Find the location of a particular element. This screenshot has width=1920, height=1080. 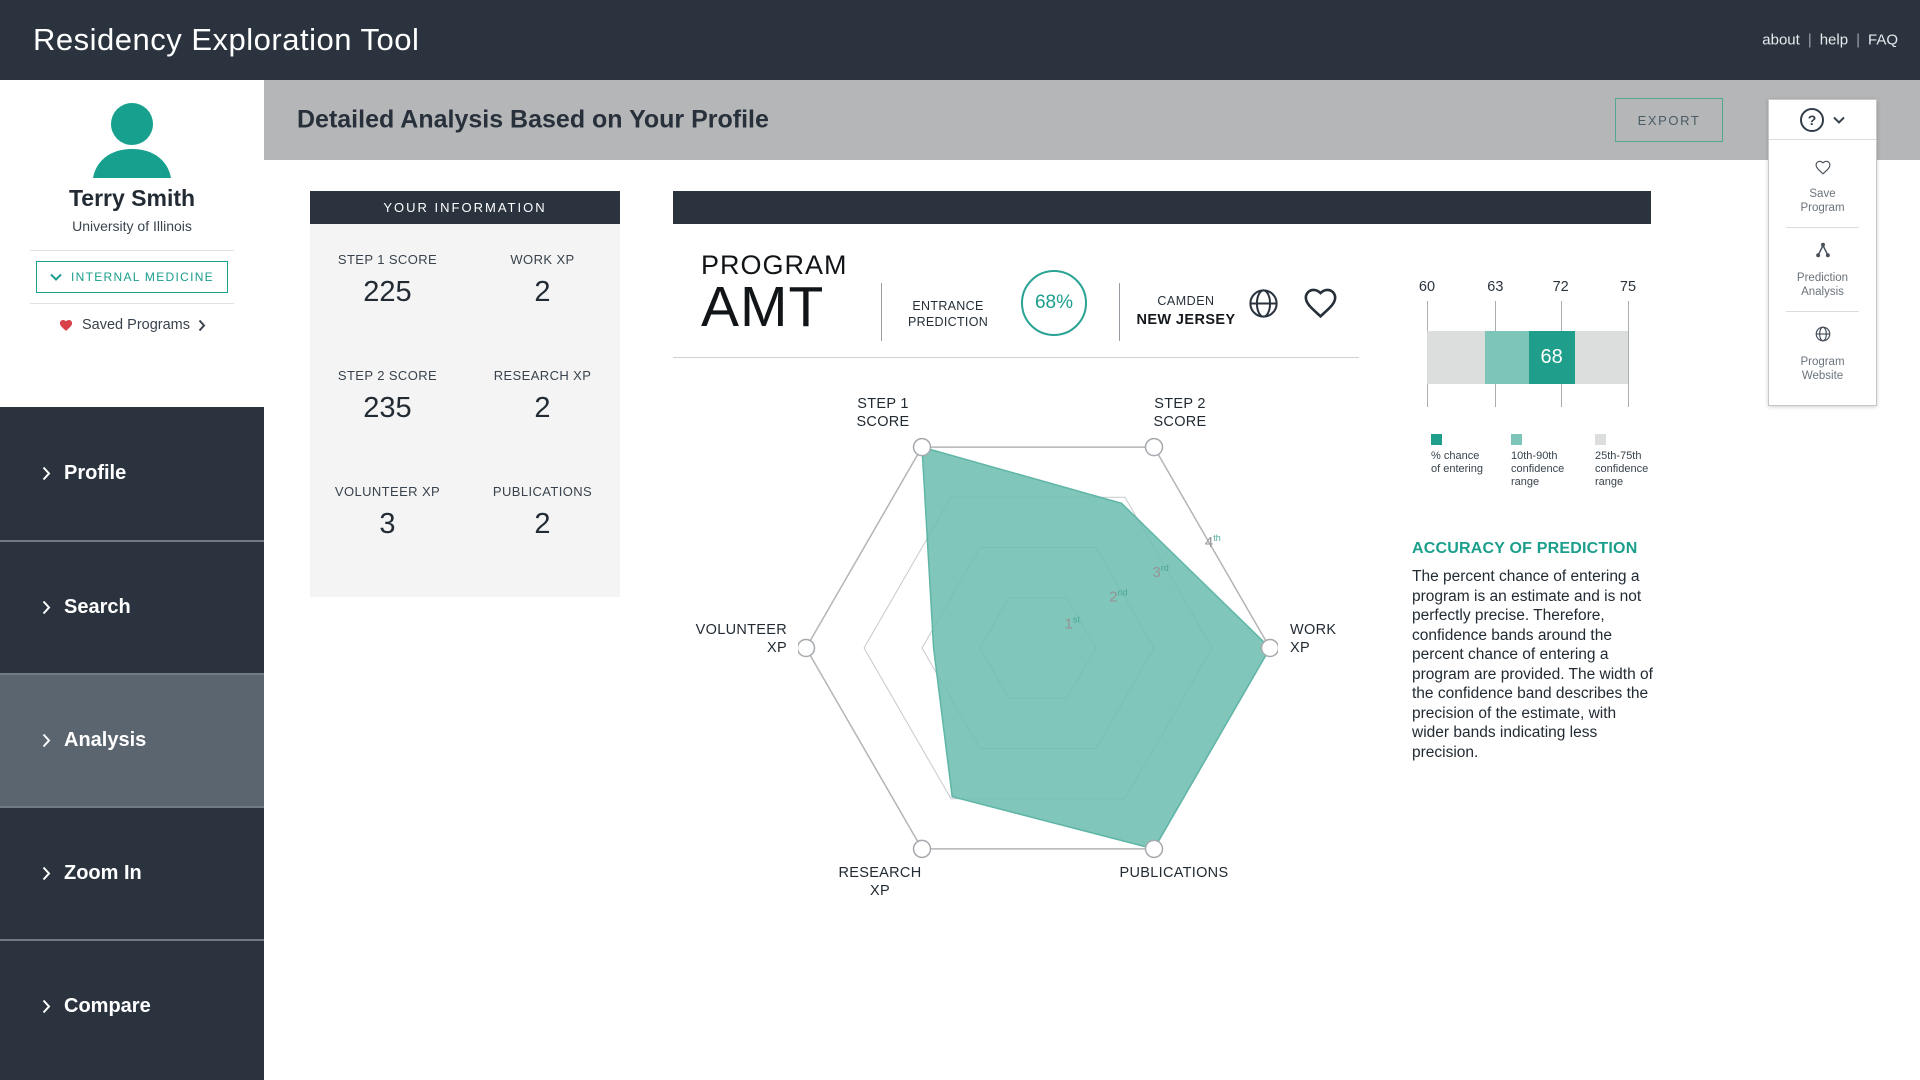

sidebar-item-label: Zoom In is located at coordinates (103, 873).